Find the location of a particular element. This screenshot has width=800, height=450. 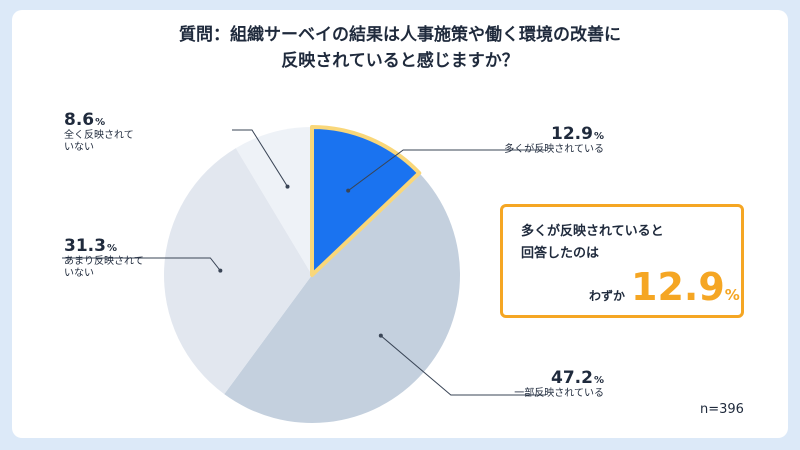

slice-caption-4: 全く反映されて いない is located at coordinates (99, 141).